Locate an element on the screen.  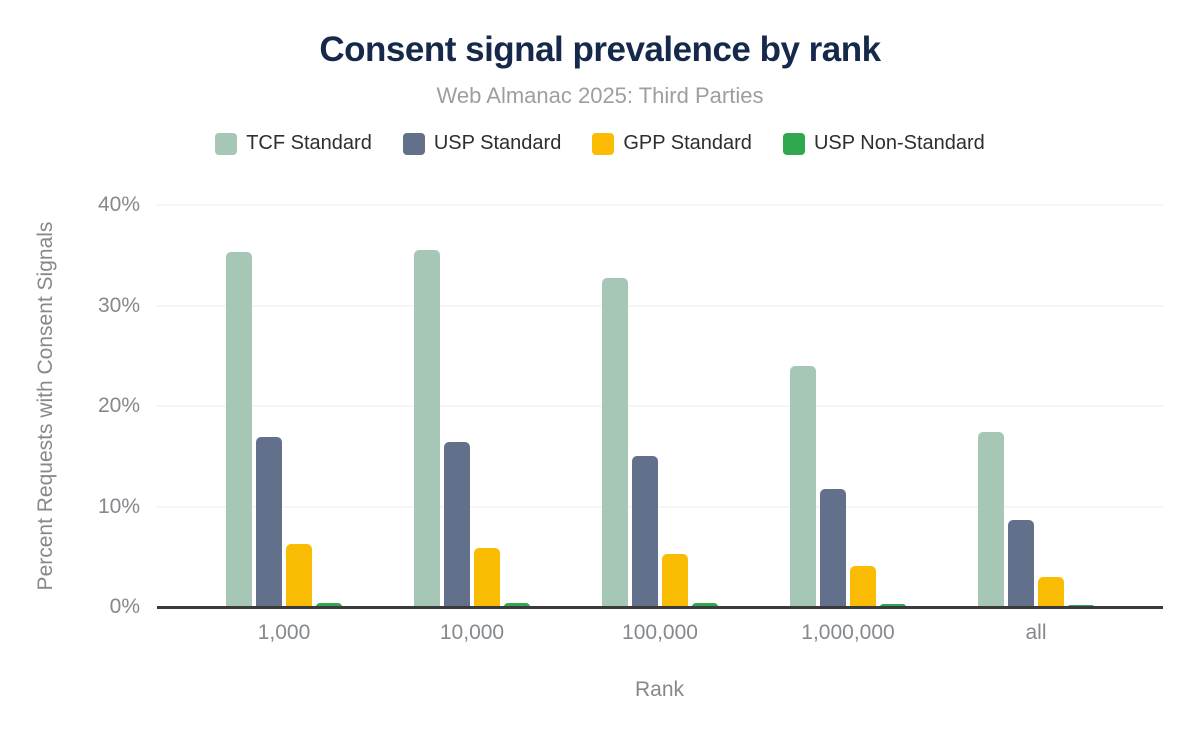
bar-group-all is located at coordinates (1036, 406).